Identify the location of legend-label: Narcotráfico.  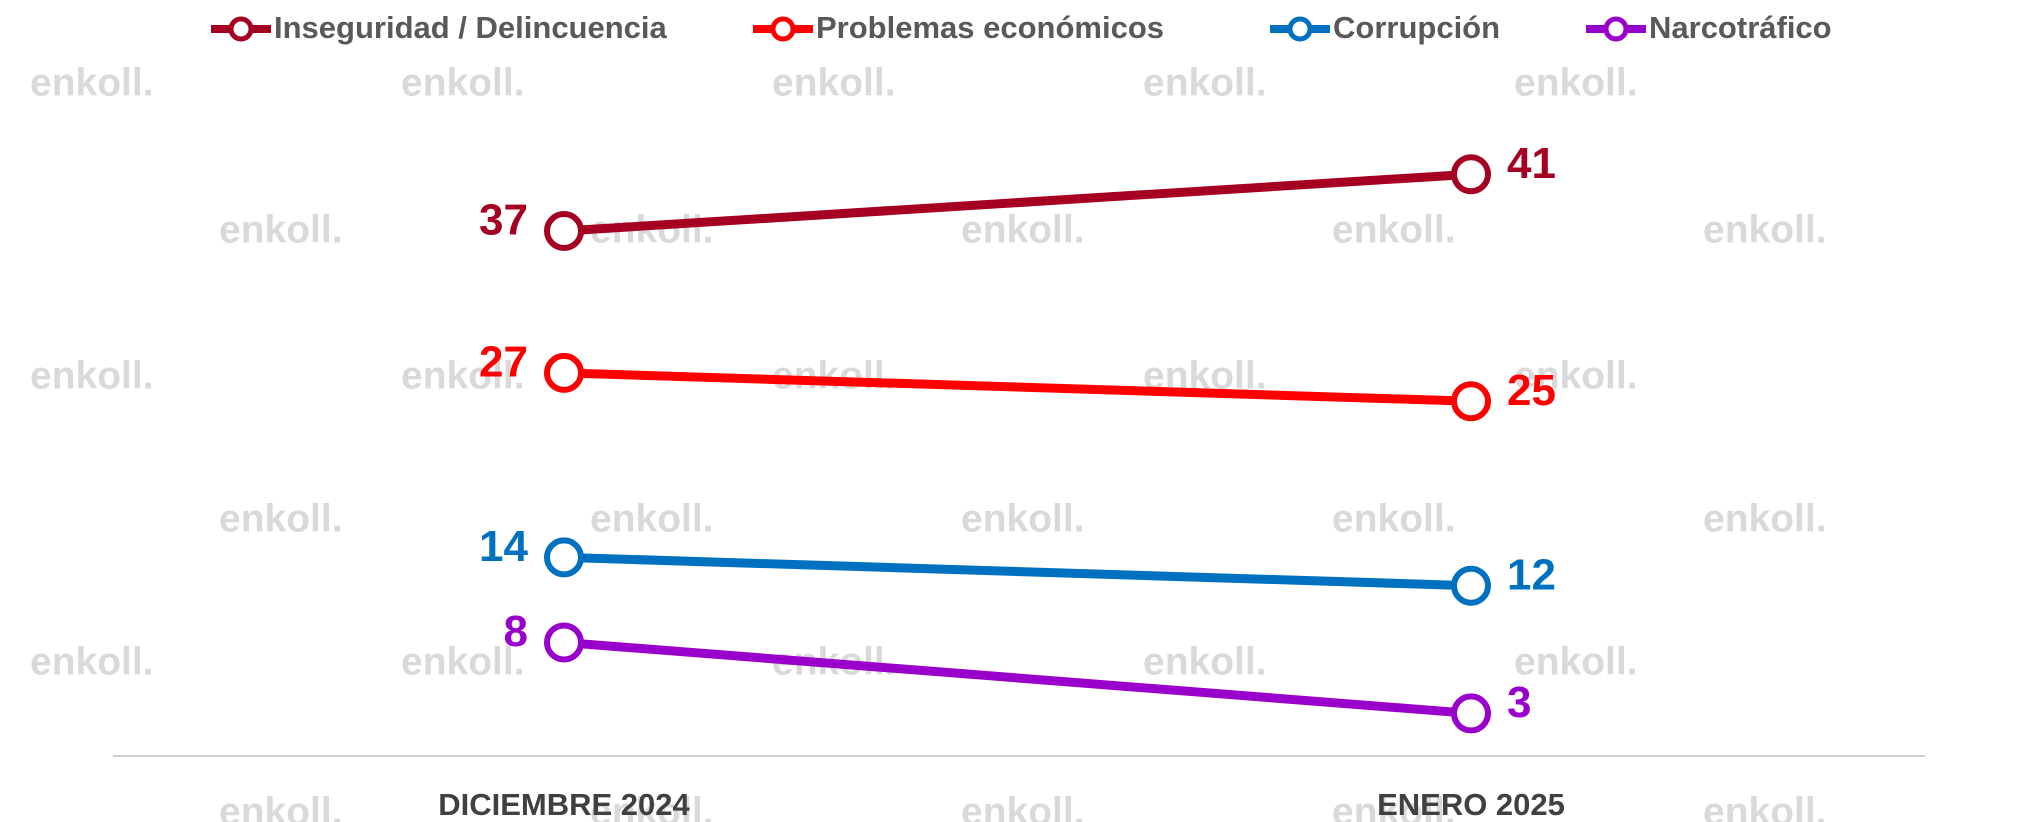
(1740, 27).